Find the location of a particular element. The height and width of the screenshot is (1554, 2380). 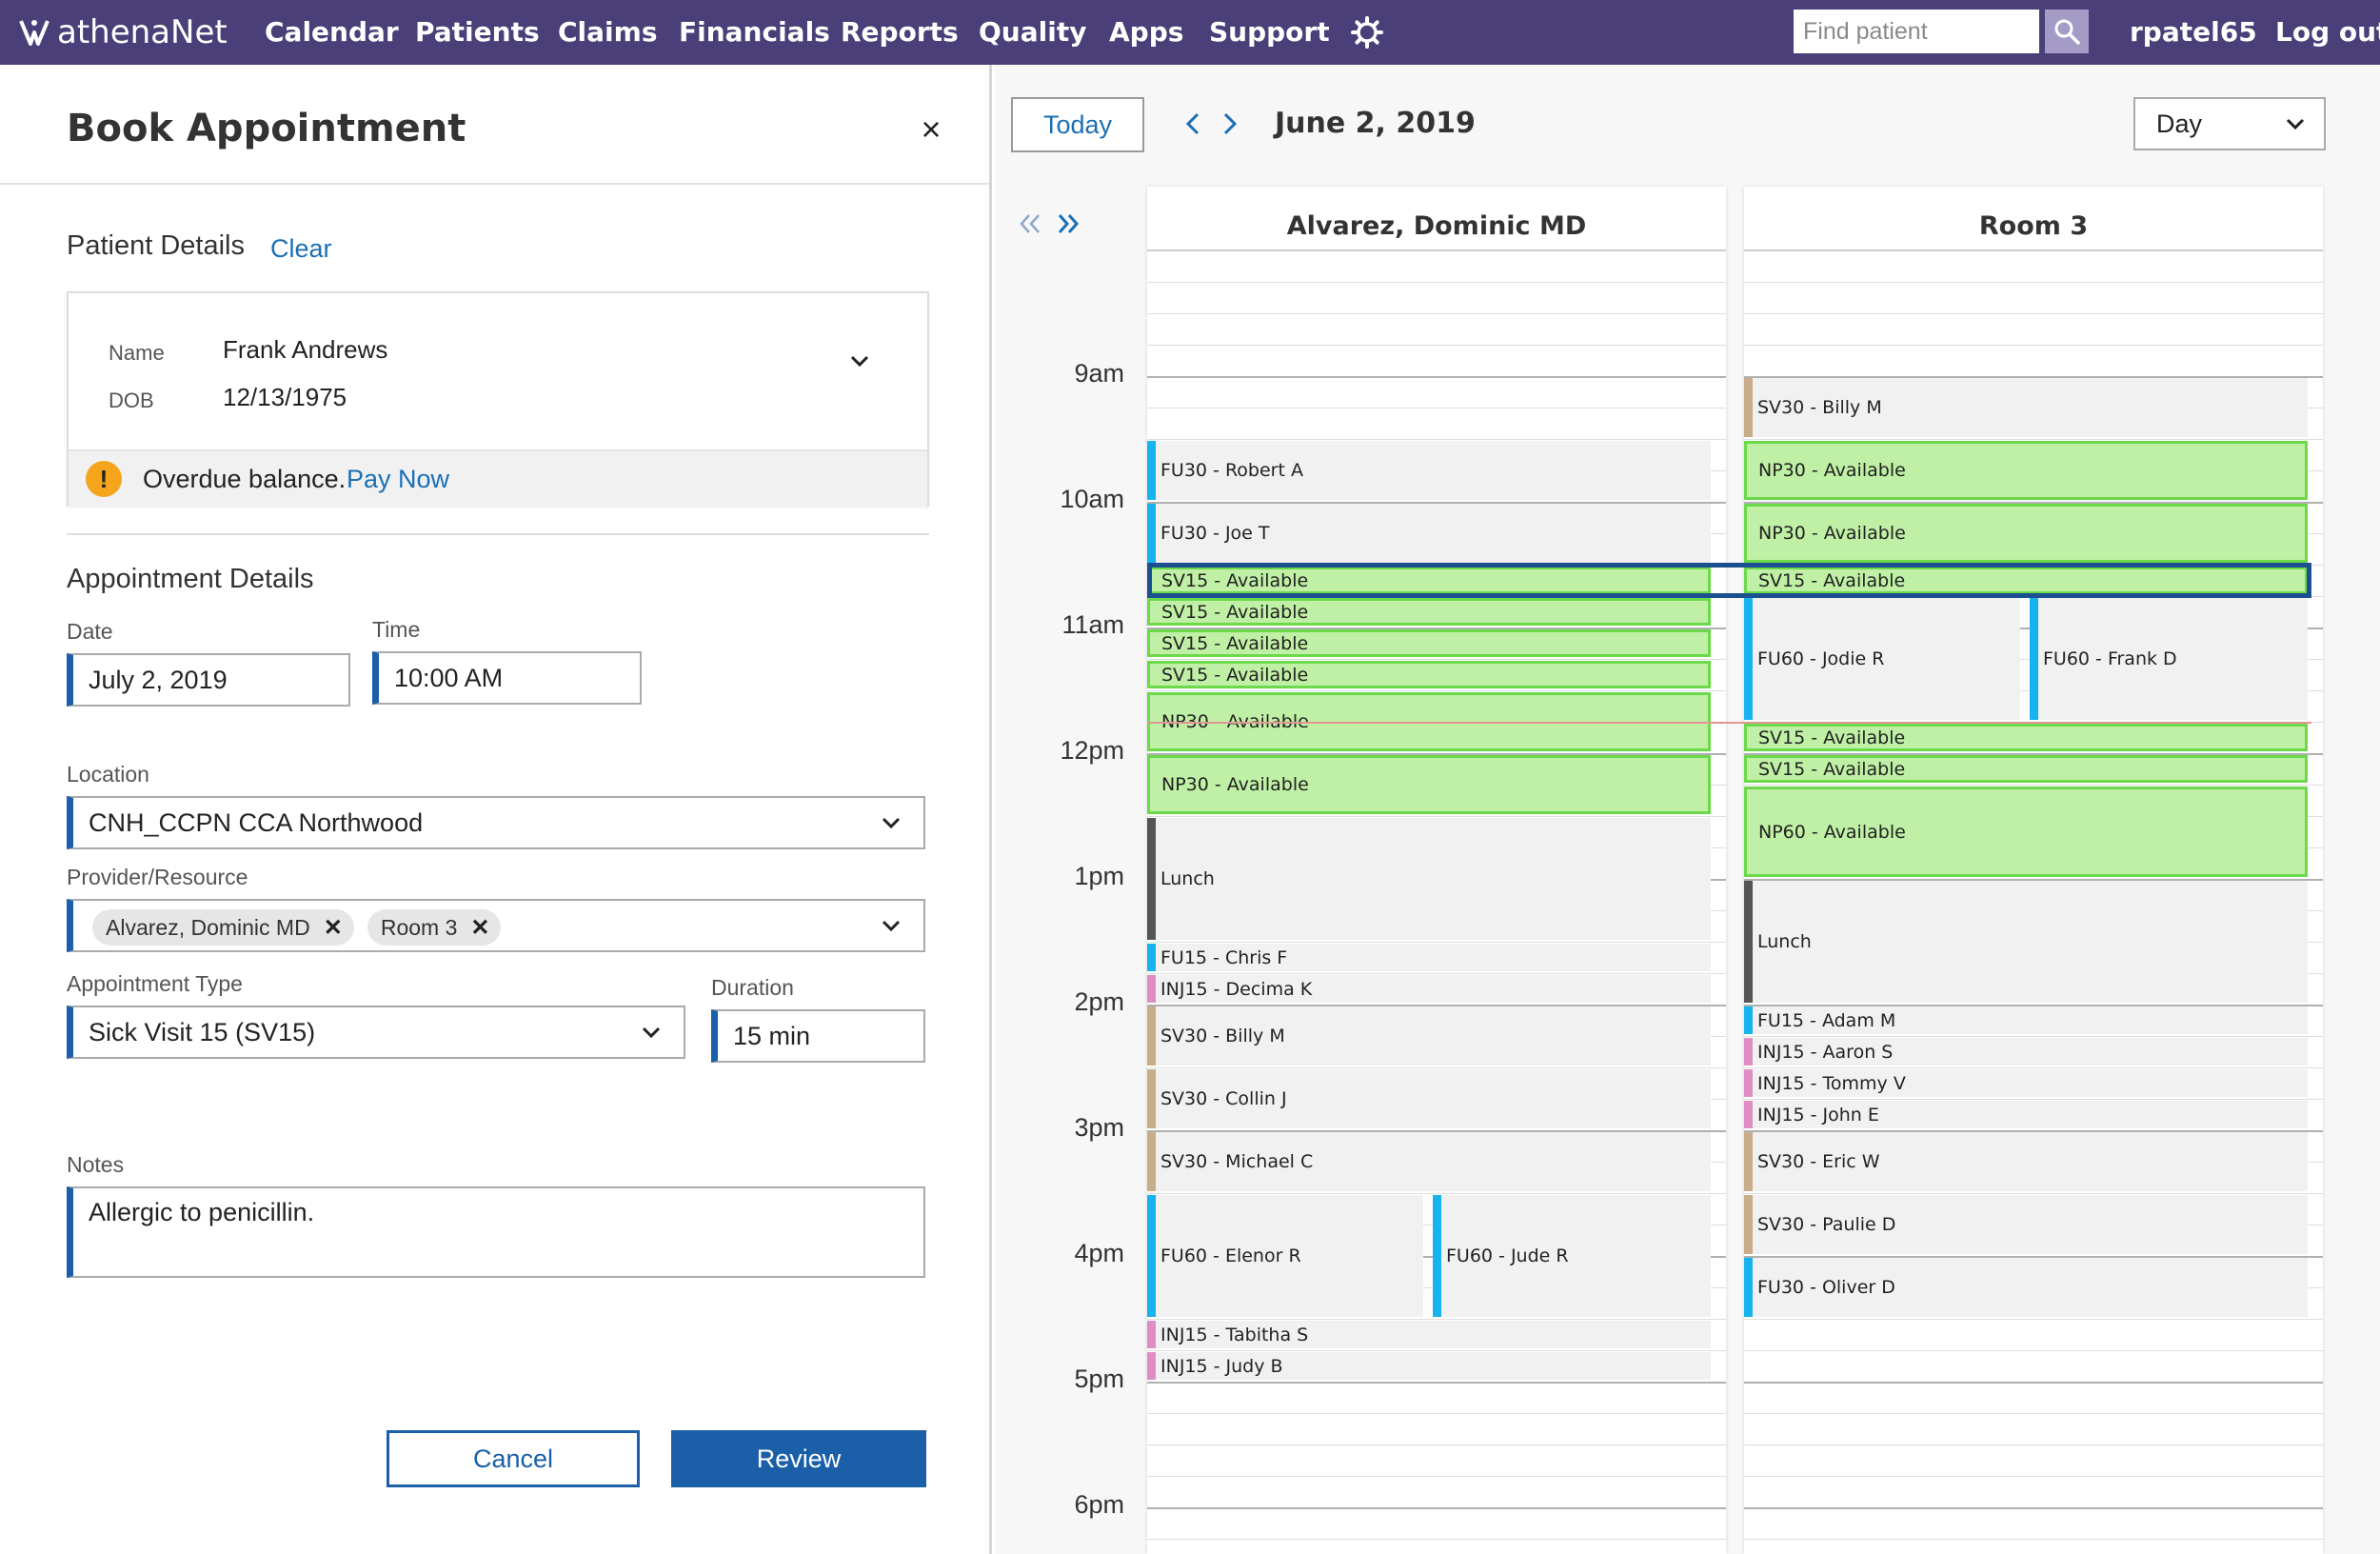

duration-field: 15 min is located at coordinates (818, 1036).